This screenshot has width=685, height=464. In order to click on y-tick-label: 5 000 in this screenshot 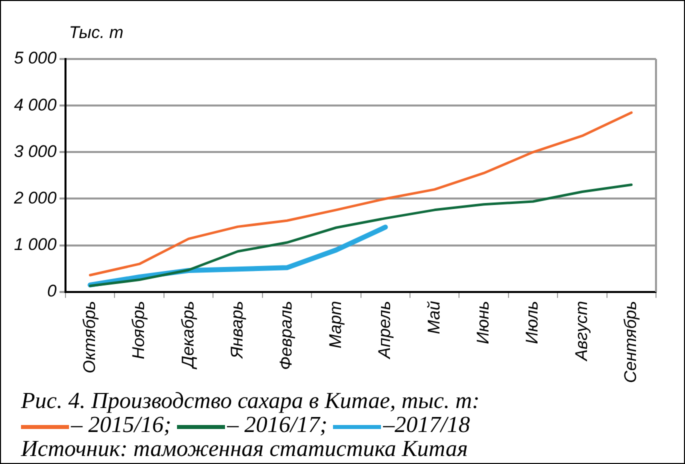, I will do `click(36, 58)`.